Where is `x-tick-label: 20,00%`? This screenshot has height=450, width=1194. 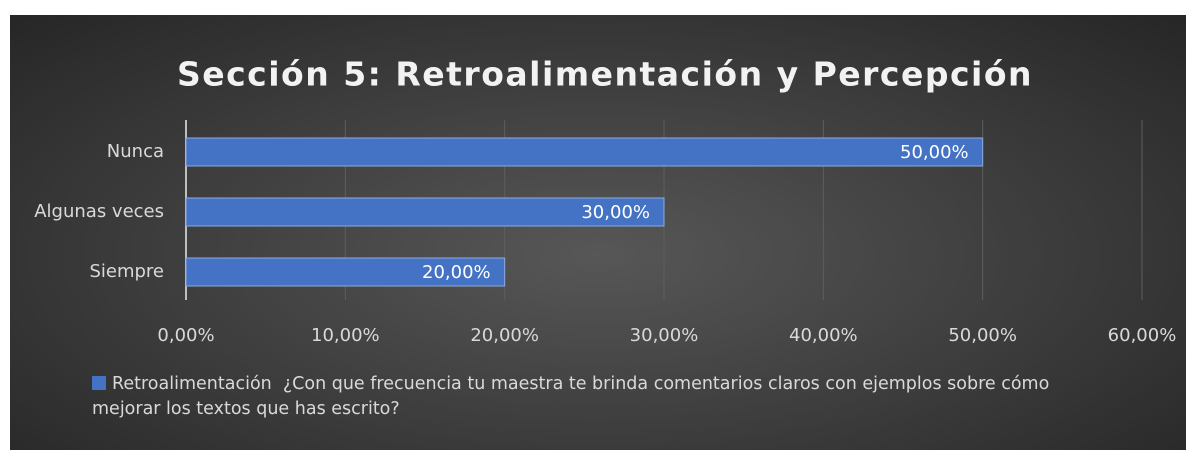 x-tick-label: 20,00% is located at coordinates (504, 335).